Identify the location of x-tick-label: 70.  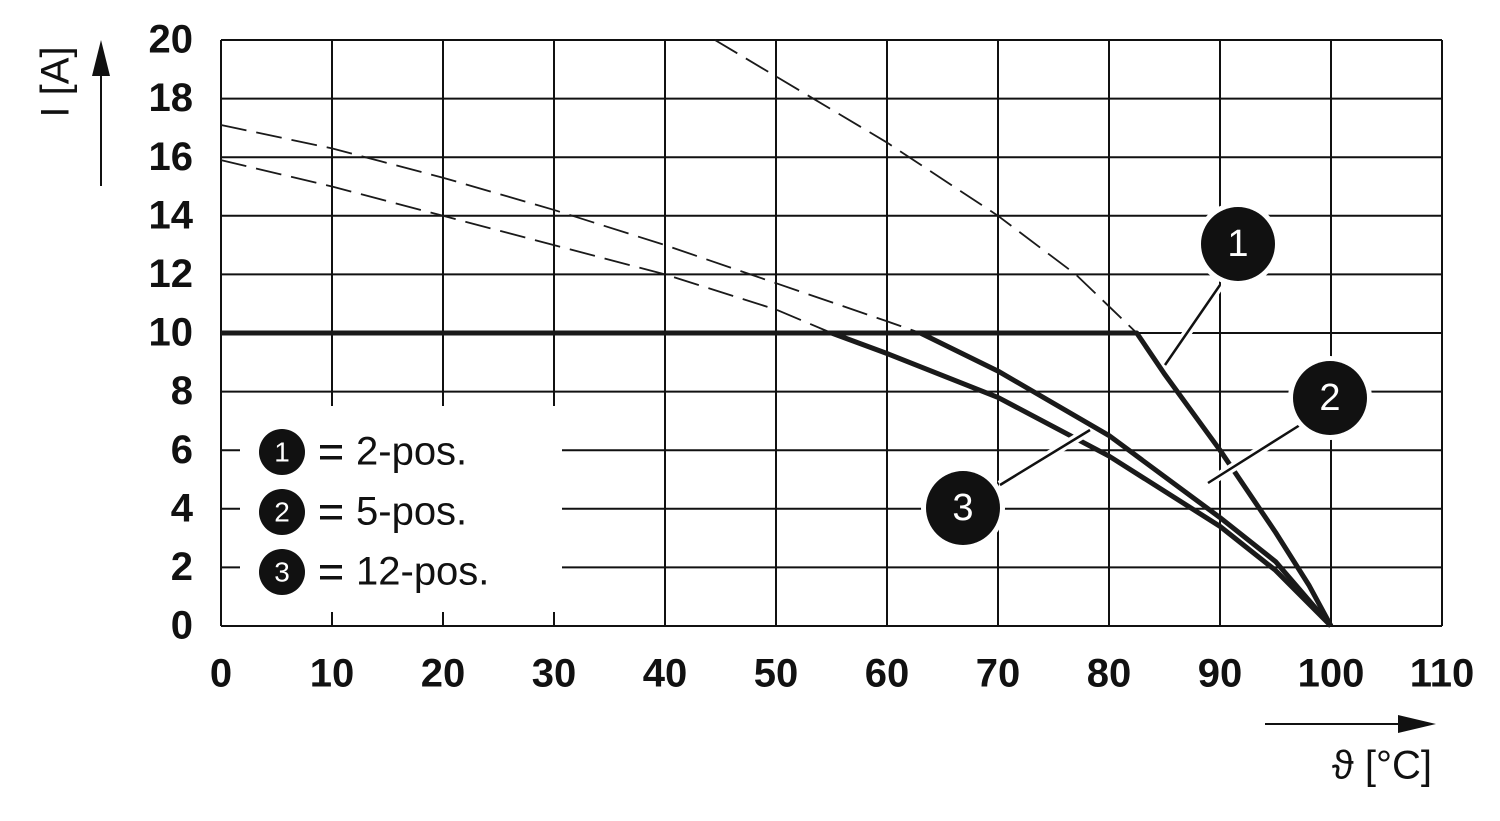
(998, 674).